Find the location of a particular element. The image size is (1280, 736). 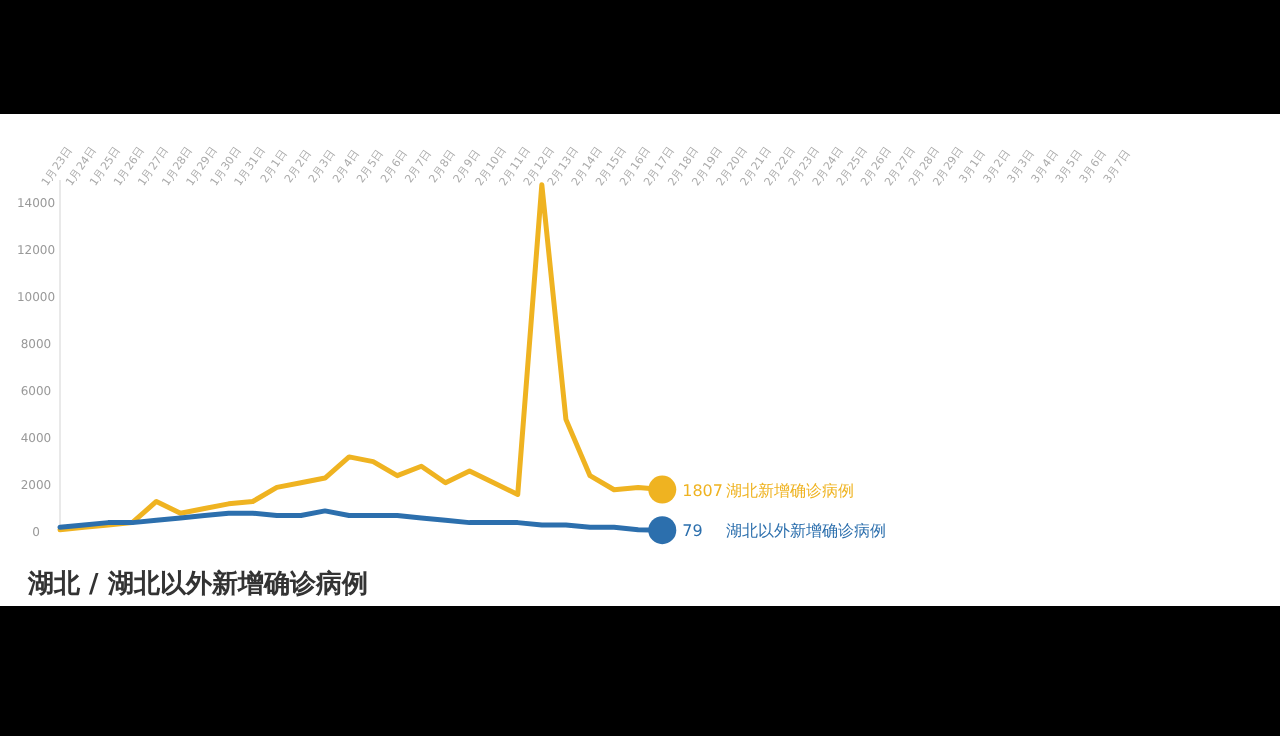

text: 湖北 / 湖北以外新增确诊病例 is located at coordinates (197, 584).